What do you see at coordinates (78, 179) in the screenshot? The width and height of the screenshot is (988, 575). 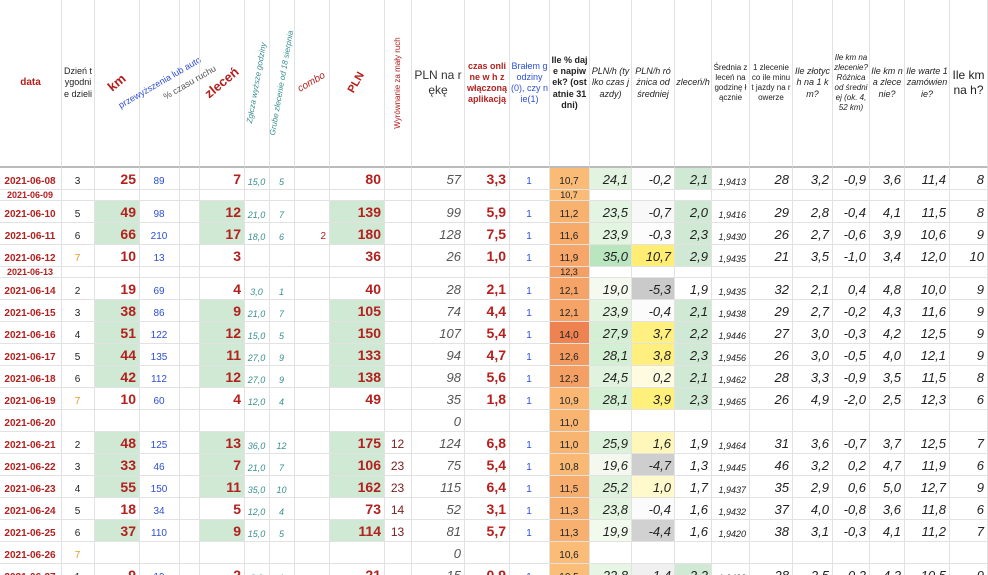 I see `cell: 3` at bounding box center [78, 179].